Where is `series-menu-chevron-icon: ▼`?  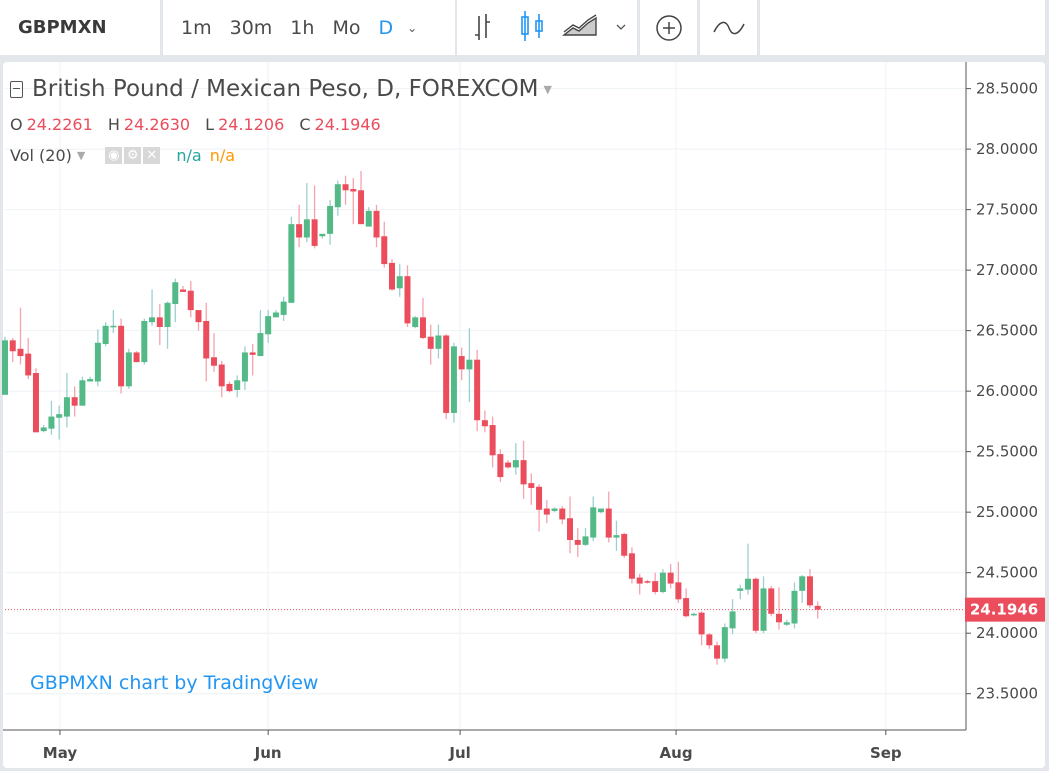 series-menu-chevron-icon: ▼ is located at coordinates (547, 89).